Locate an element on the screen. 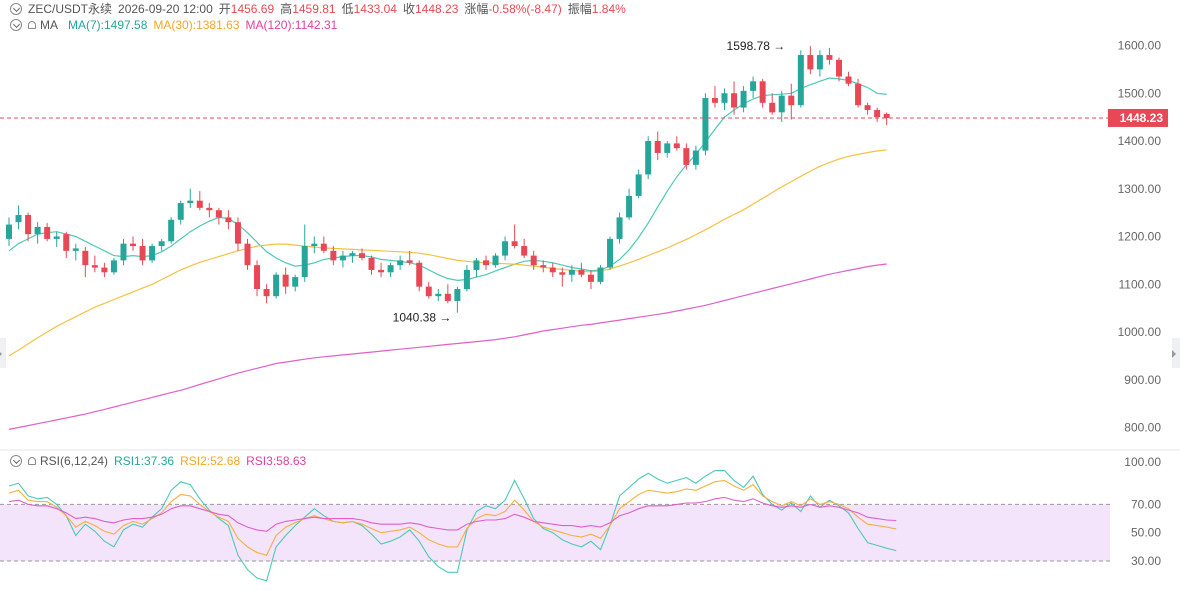 The height and width of the screenshot is (591, 1180). rsi3-value: RSI3:58.63 is located at coordinates (276, 461).